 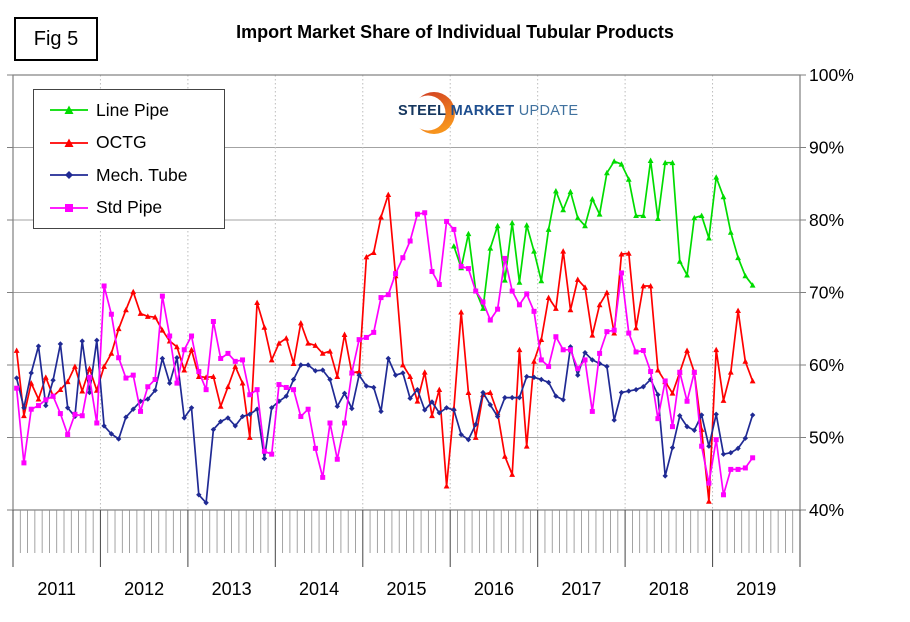 I want to click on legend-label: Line Pipe, so click(x=132, y=109).